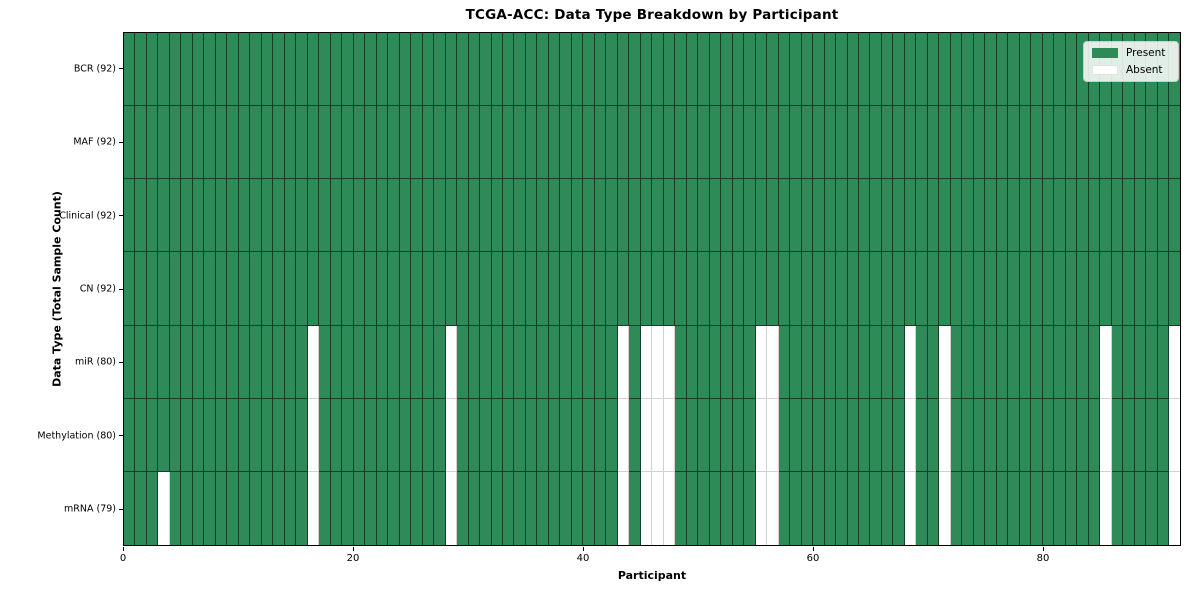 The image size is (1200, 600). I want to click on heatmap-row, so click(652, 508).